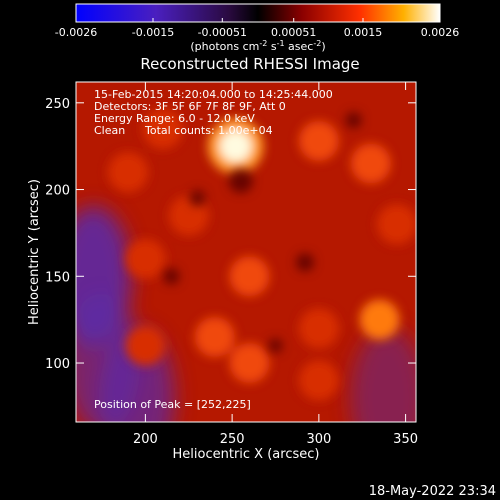  I want to click on y-tick-label: 150, so click(57, 277).